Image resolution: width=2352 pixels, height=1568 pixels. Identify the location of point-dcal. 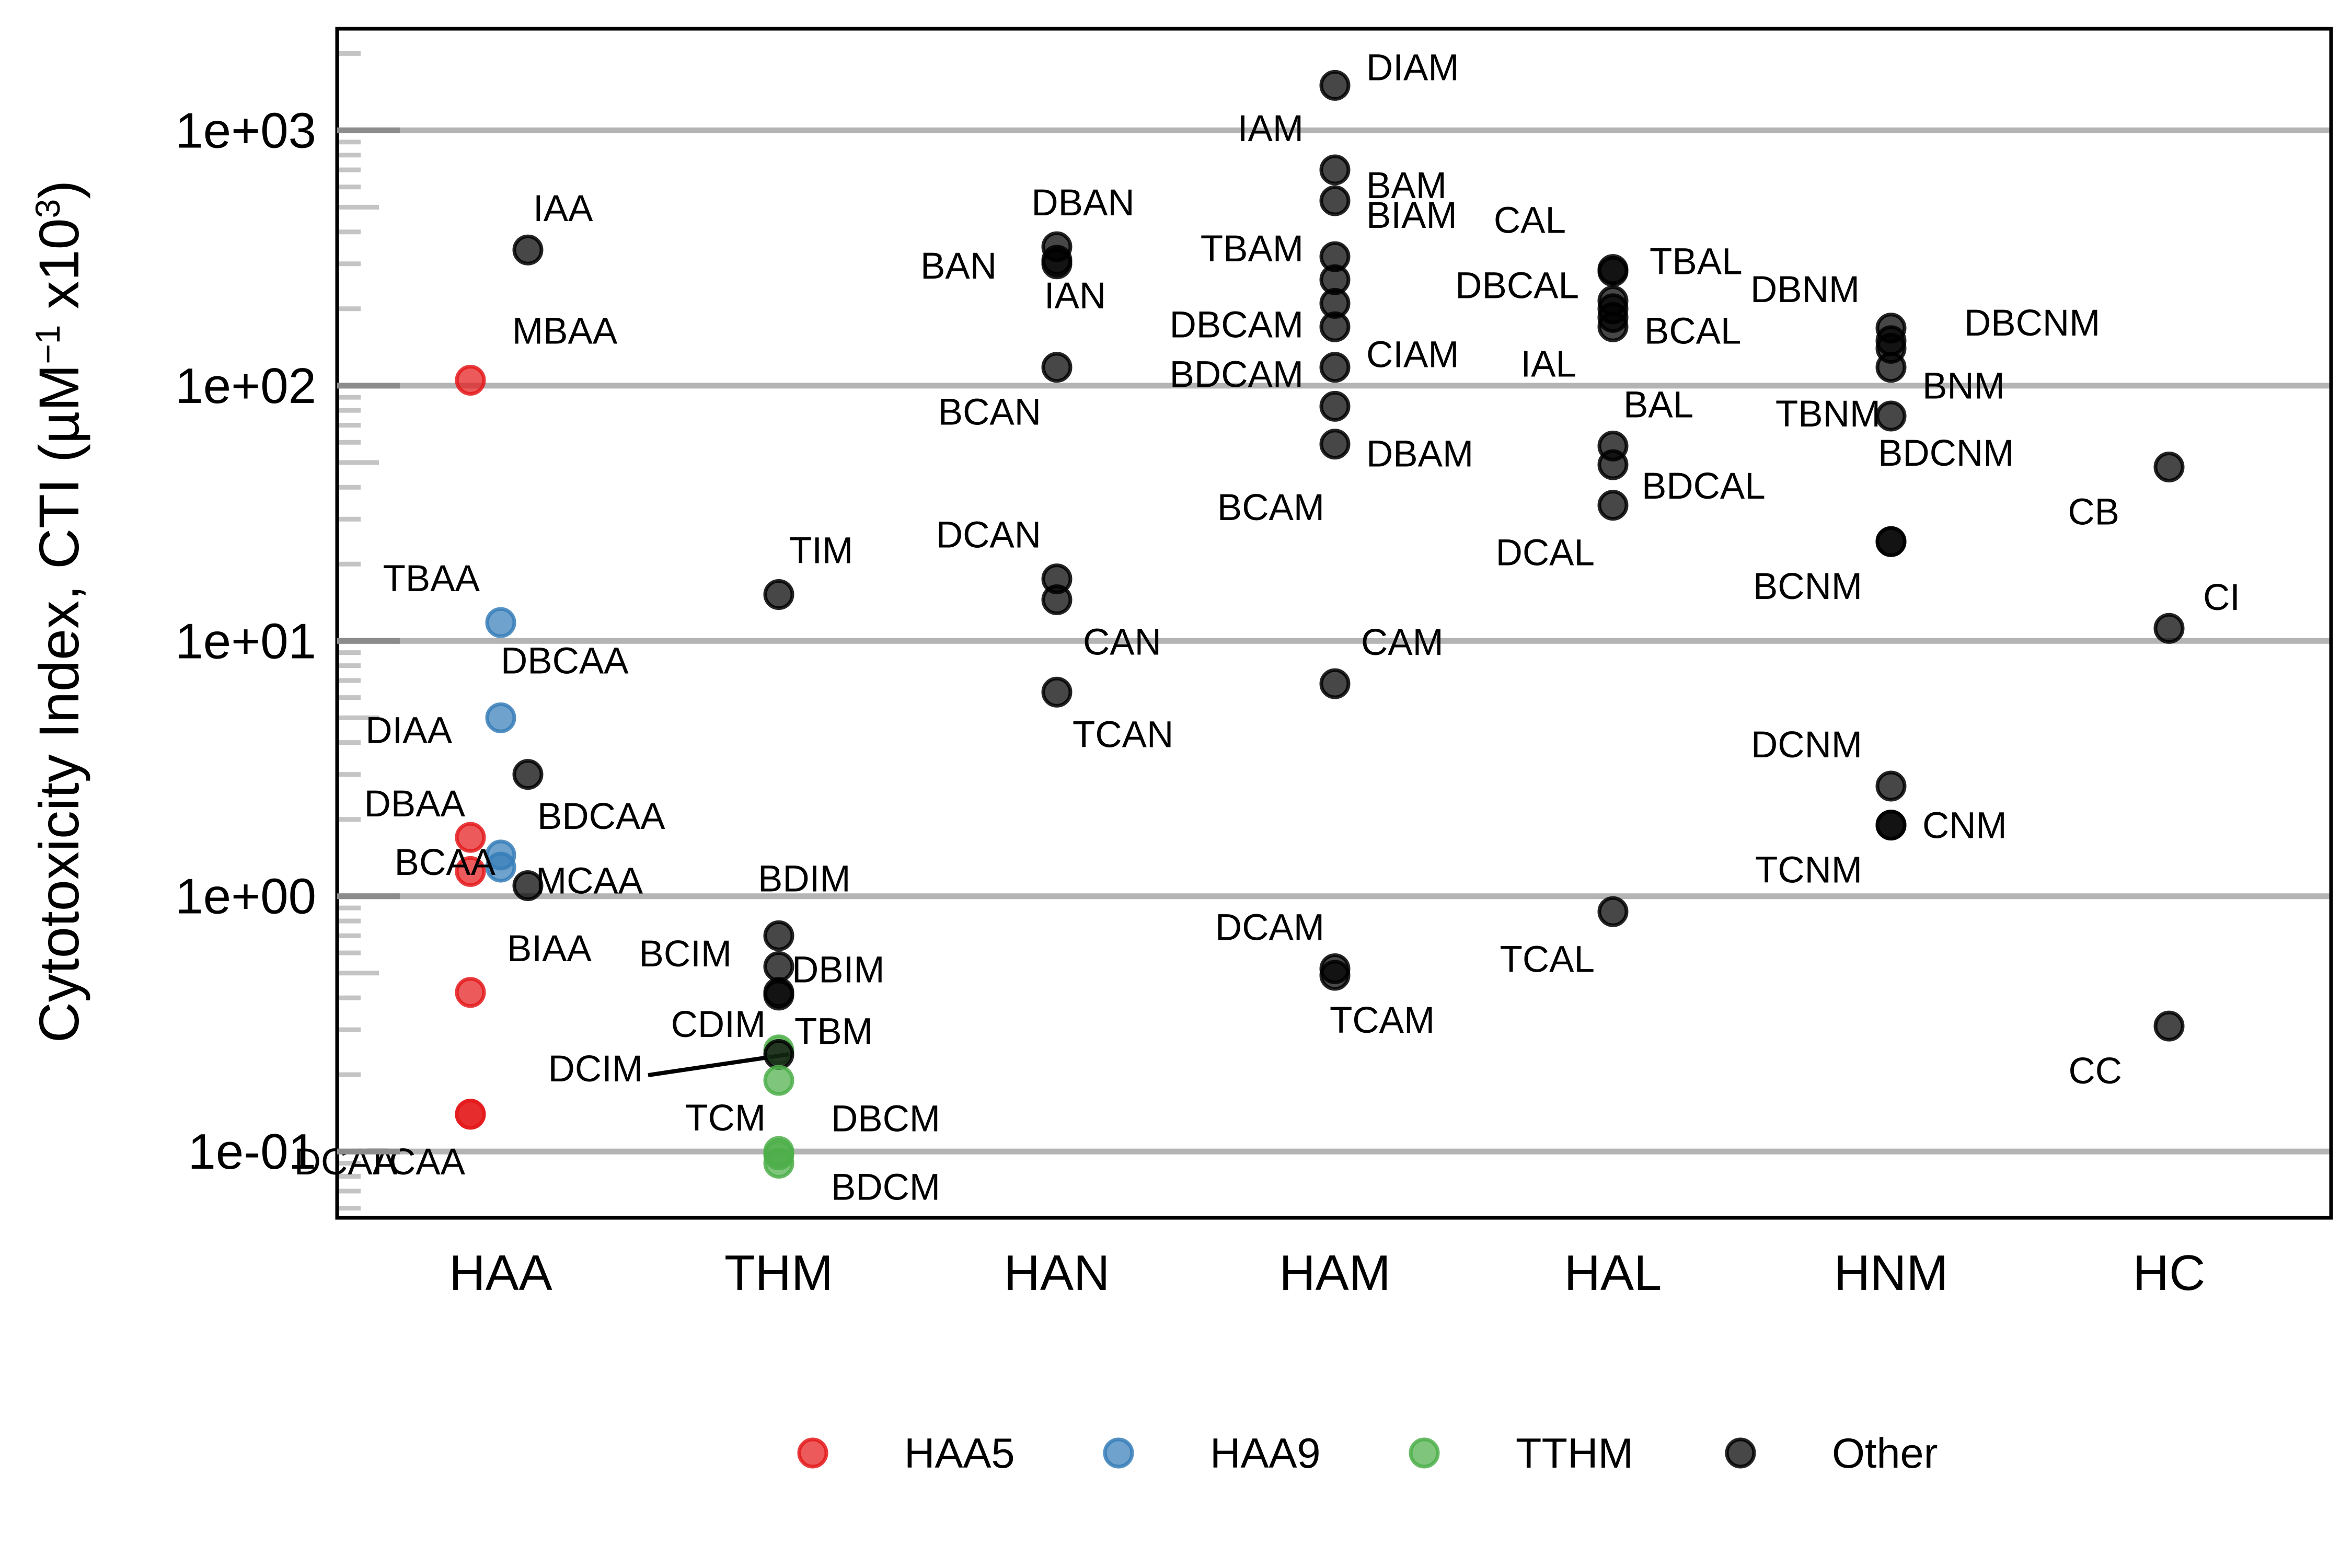
(1613, 505).